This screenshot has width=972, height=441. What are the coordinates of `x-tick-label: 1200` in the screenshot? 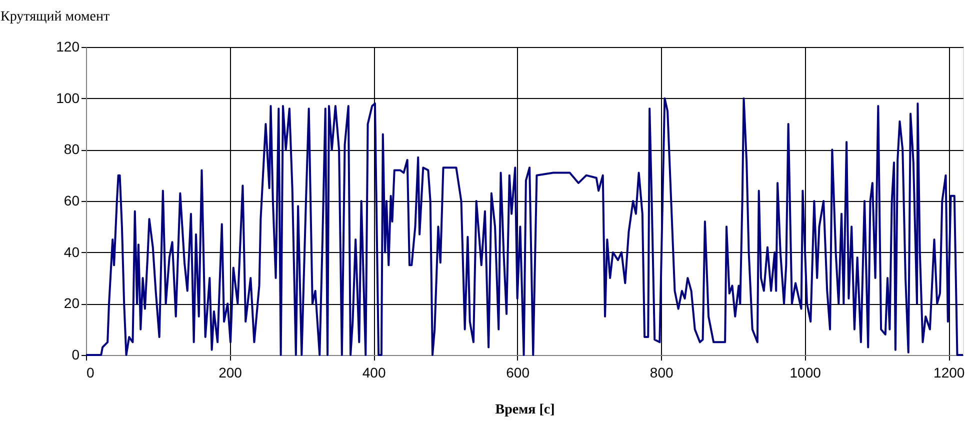 It's located at (949, 372).